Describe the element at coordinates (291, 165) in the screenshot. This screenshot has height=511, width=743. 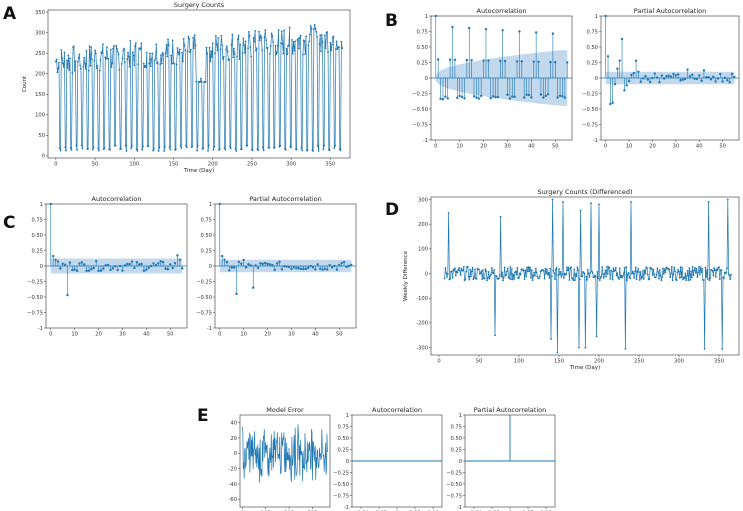
I see `x-tick-label: 300` at that location.